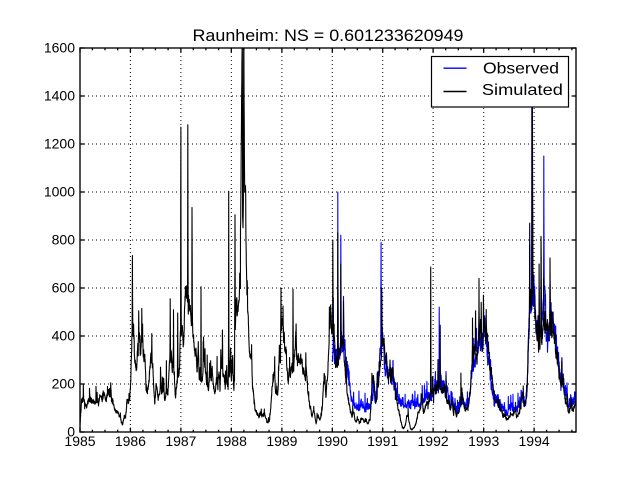 This screenshot has width=640, height=485. I want to click on svg-text: 1989, so click(281, 441).